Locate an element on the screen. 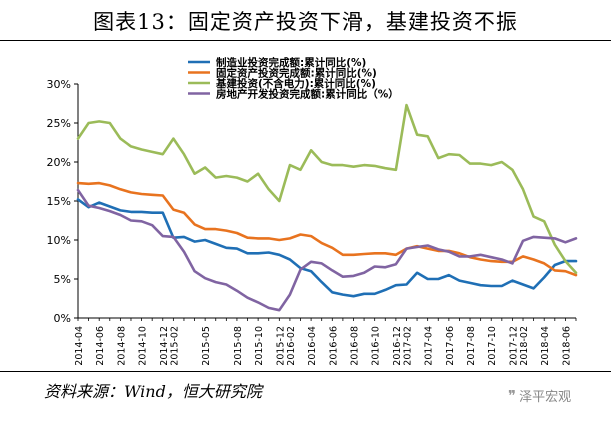 This screenshot has height=426, width=611. x-tick-label: 2017-12 is located at coordinates (513, 346).